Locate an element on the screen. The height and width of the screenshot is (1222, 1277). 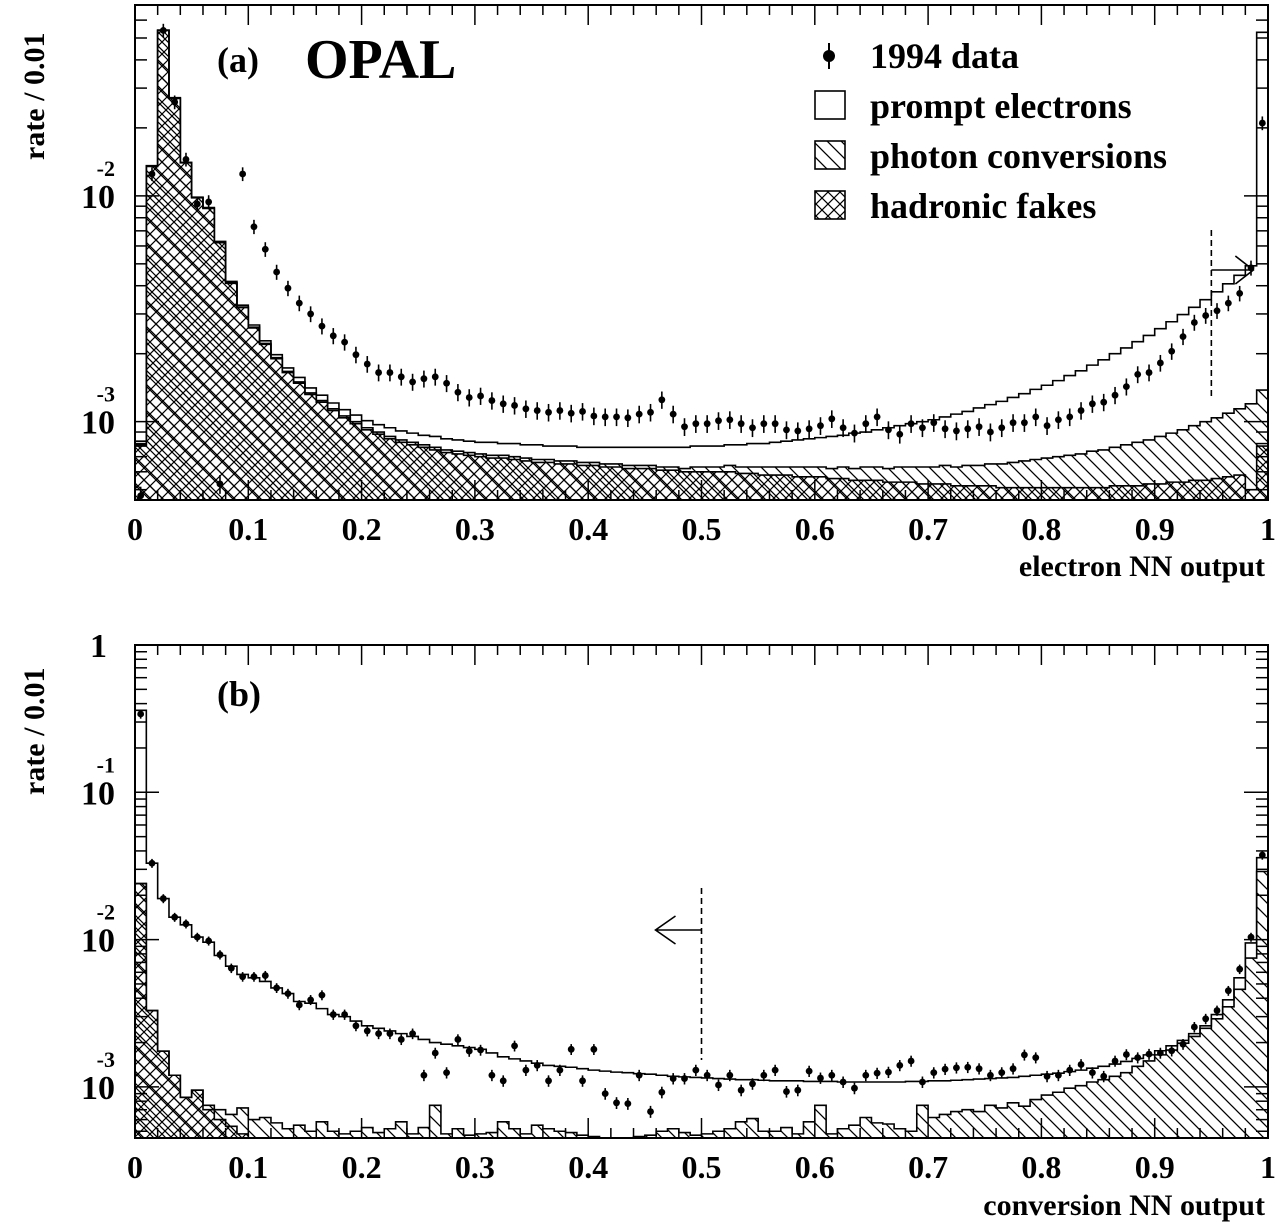
y-axis-label: rate / 0.01 is located at coordinates (34, 96).